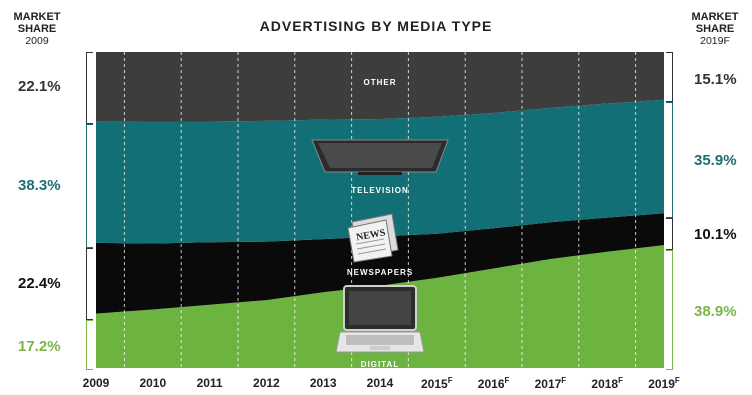 The image size is (752, 395). What do you see at coordinates (380, 364) in the screenshot?
I see `band-label-digital: DIGITAL` at bounding box center [380, 364].